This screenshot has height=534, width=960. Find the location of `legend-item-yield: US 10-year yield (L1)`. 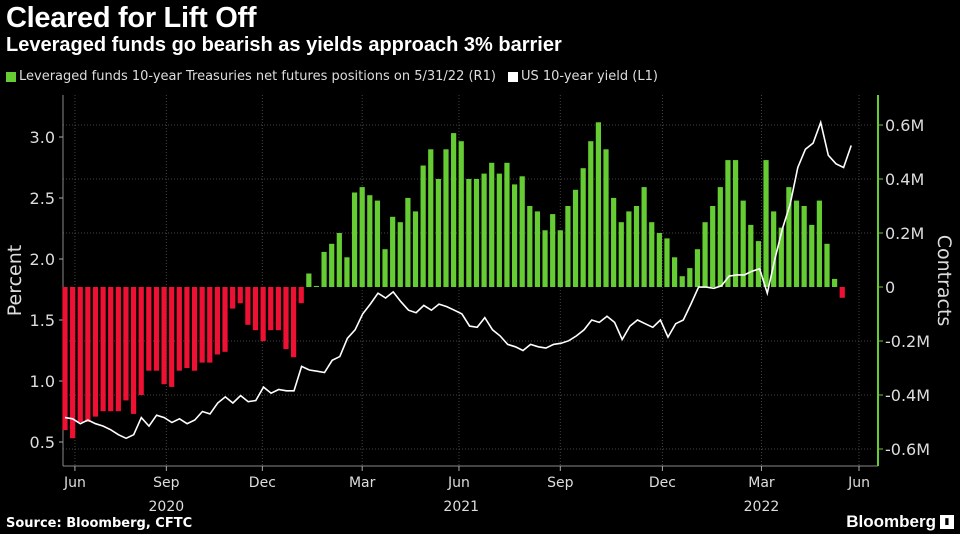

legend-item-yield: US 10-year yield (L1) is located at coordinates (582, 76).